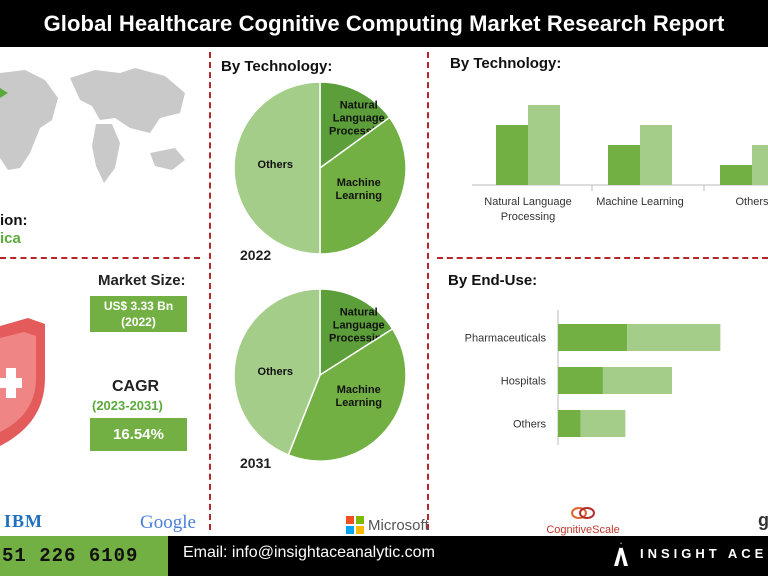  Describe the element at coordinates (751, 202) in the screenshot. I see `vbar-category-2: Others` at that location.